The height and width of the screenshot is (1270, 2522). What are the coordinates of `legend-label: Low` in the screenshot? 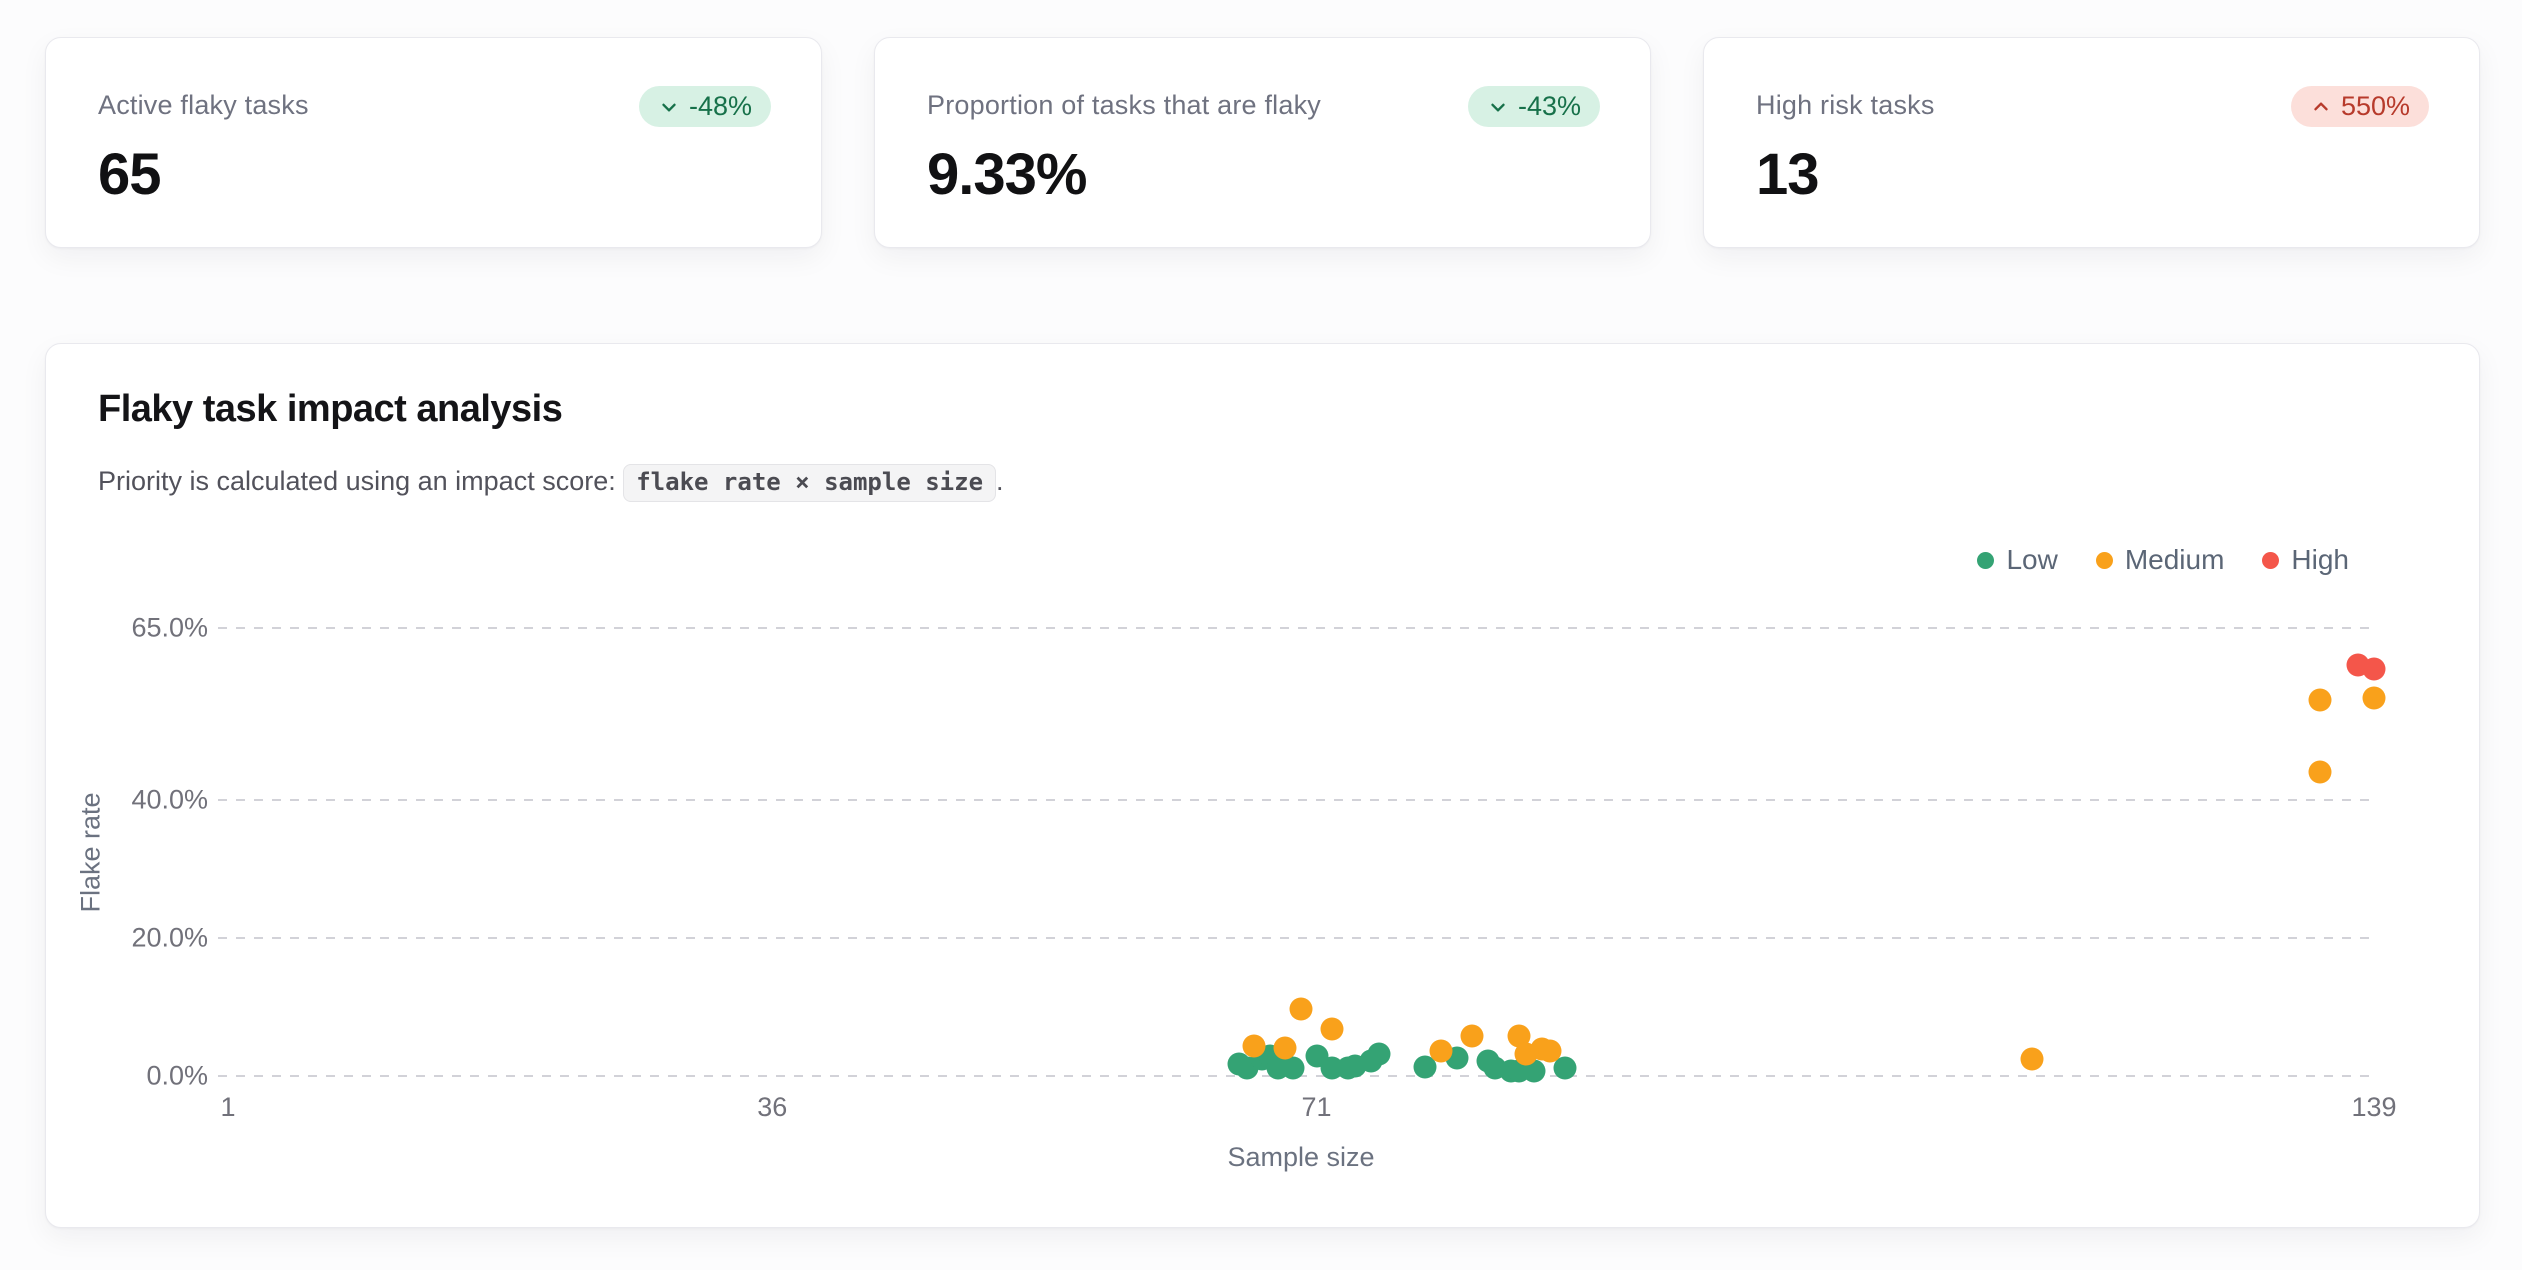 It's located at (2032, 559).